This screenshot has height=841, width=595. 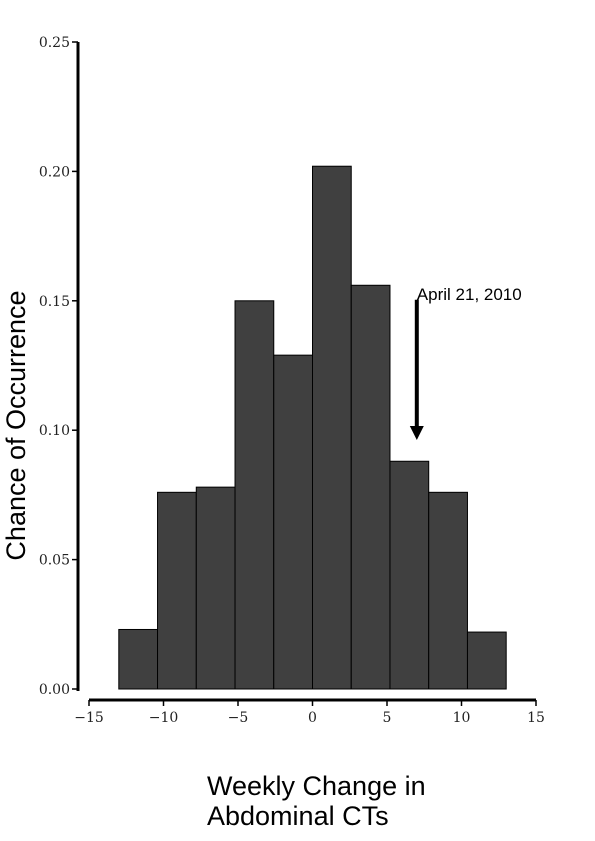 I want to click on y-tick-label: 0.00, so click(x=54, y=690).